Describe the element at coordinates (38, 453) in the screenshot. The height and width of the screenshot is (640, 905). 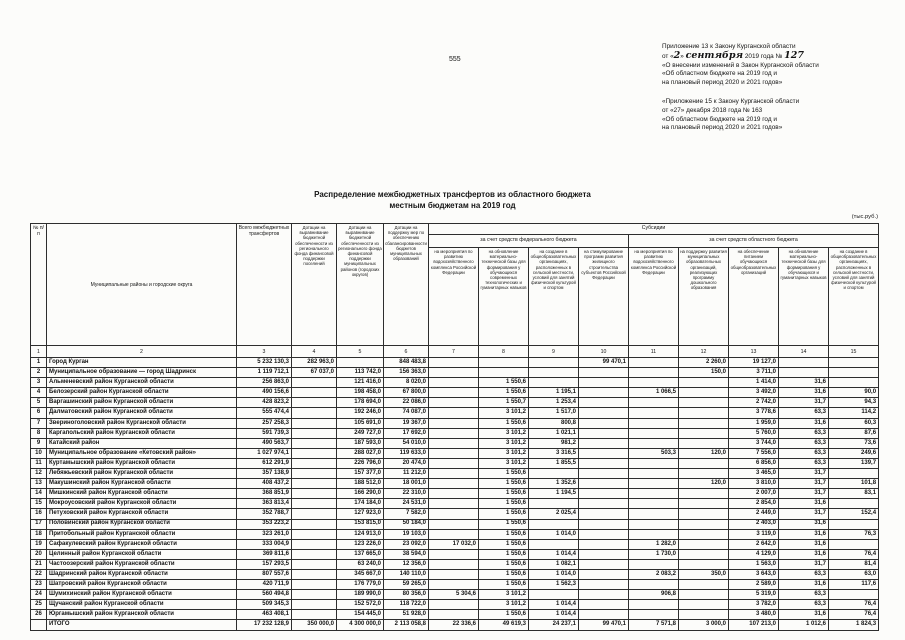
I see `row-number: 10` at that location.